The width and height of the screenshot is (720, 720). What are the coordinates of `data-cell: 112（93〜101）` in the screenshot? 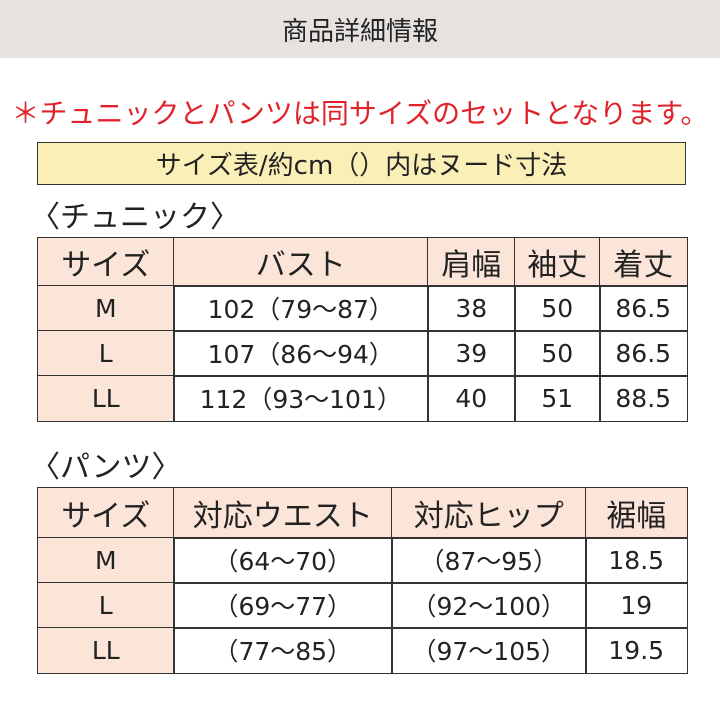 It's located at (301, 398).